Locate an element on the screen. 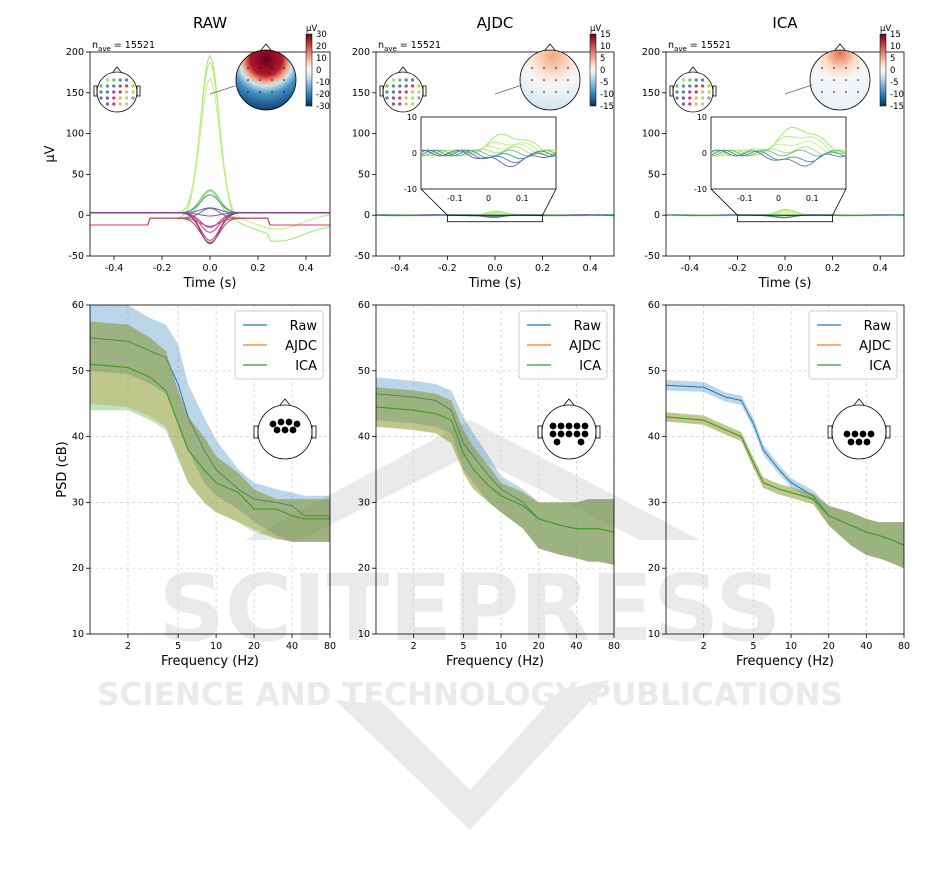 The width and height of the screenshot is (936, 879). psd-xtick-label: 40 is located at coordinates (292, 646).